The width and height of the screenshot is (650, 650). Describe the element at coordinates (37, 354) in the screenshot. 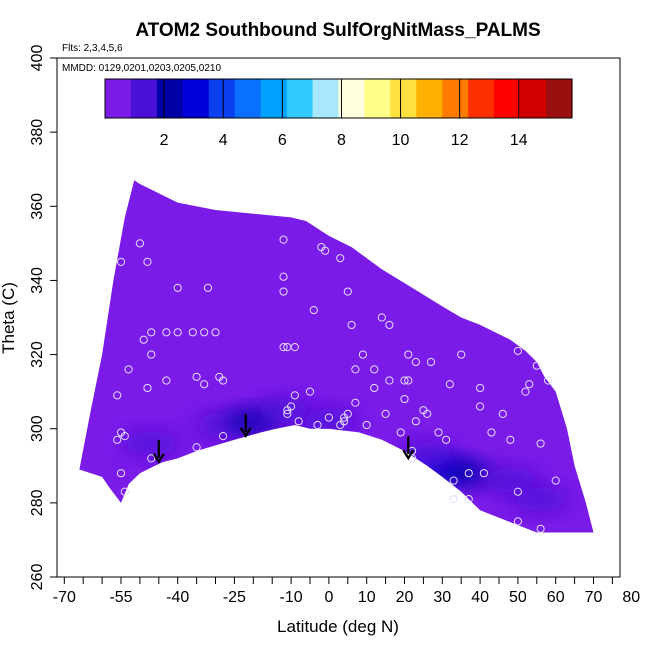

I see `y-tick-label: 320` at that location.